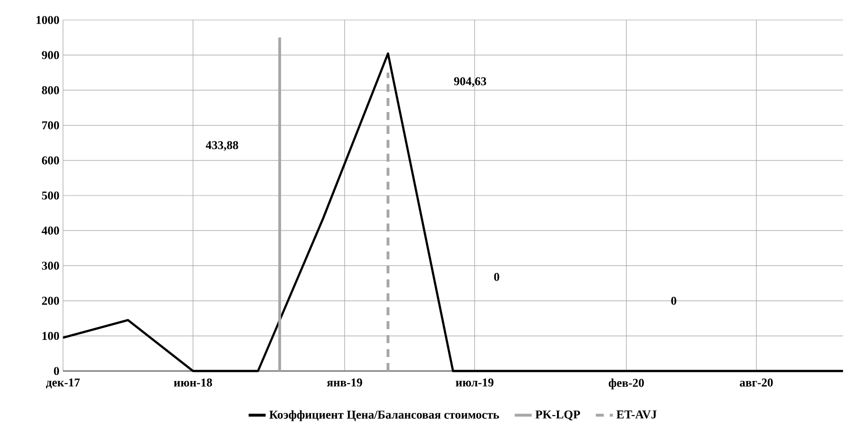  I want to click on y-tick-label: 900, so click(51, 55).